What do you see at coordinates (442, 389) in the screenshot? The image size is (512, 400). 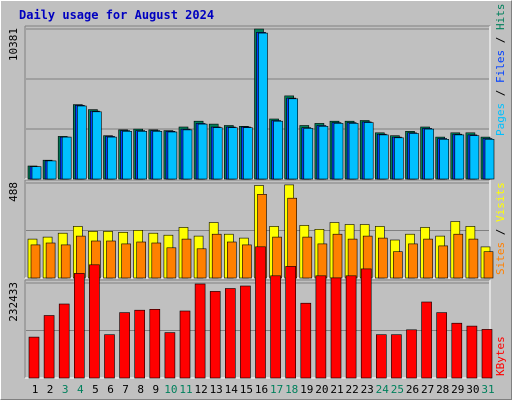 I see `x-tick-label: 28` at bounding box center [442, 389].